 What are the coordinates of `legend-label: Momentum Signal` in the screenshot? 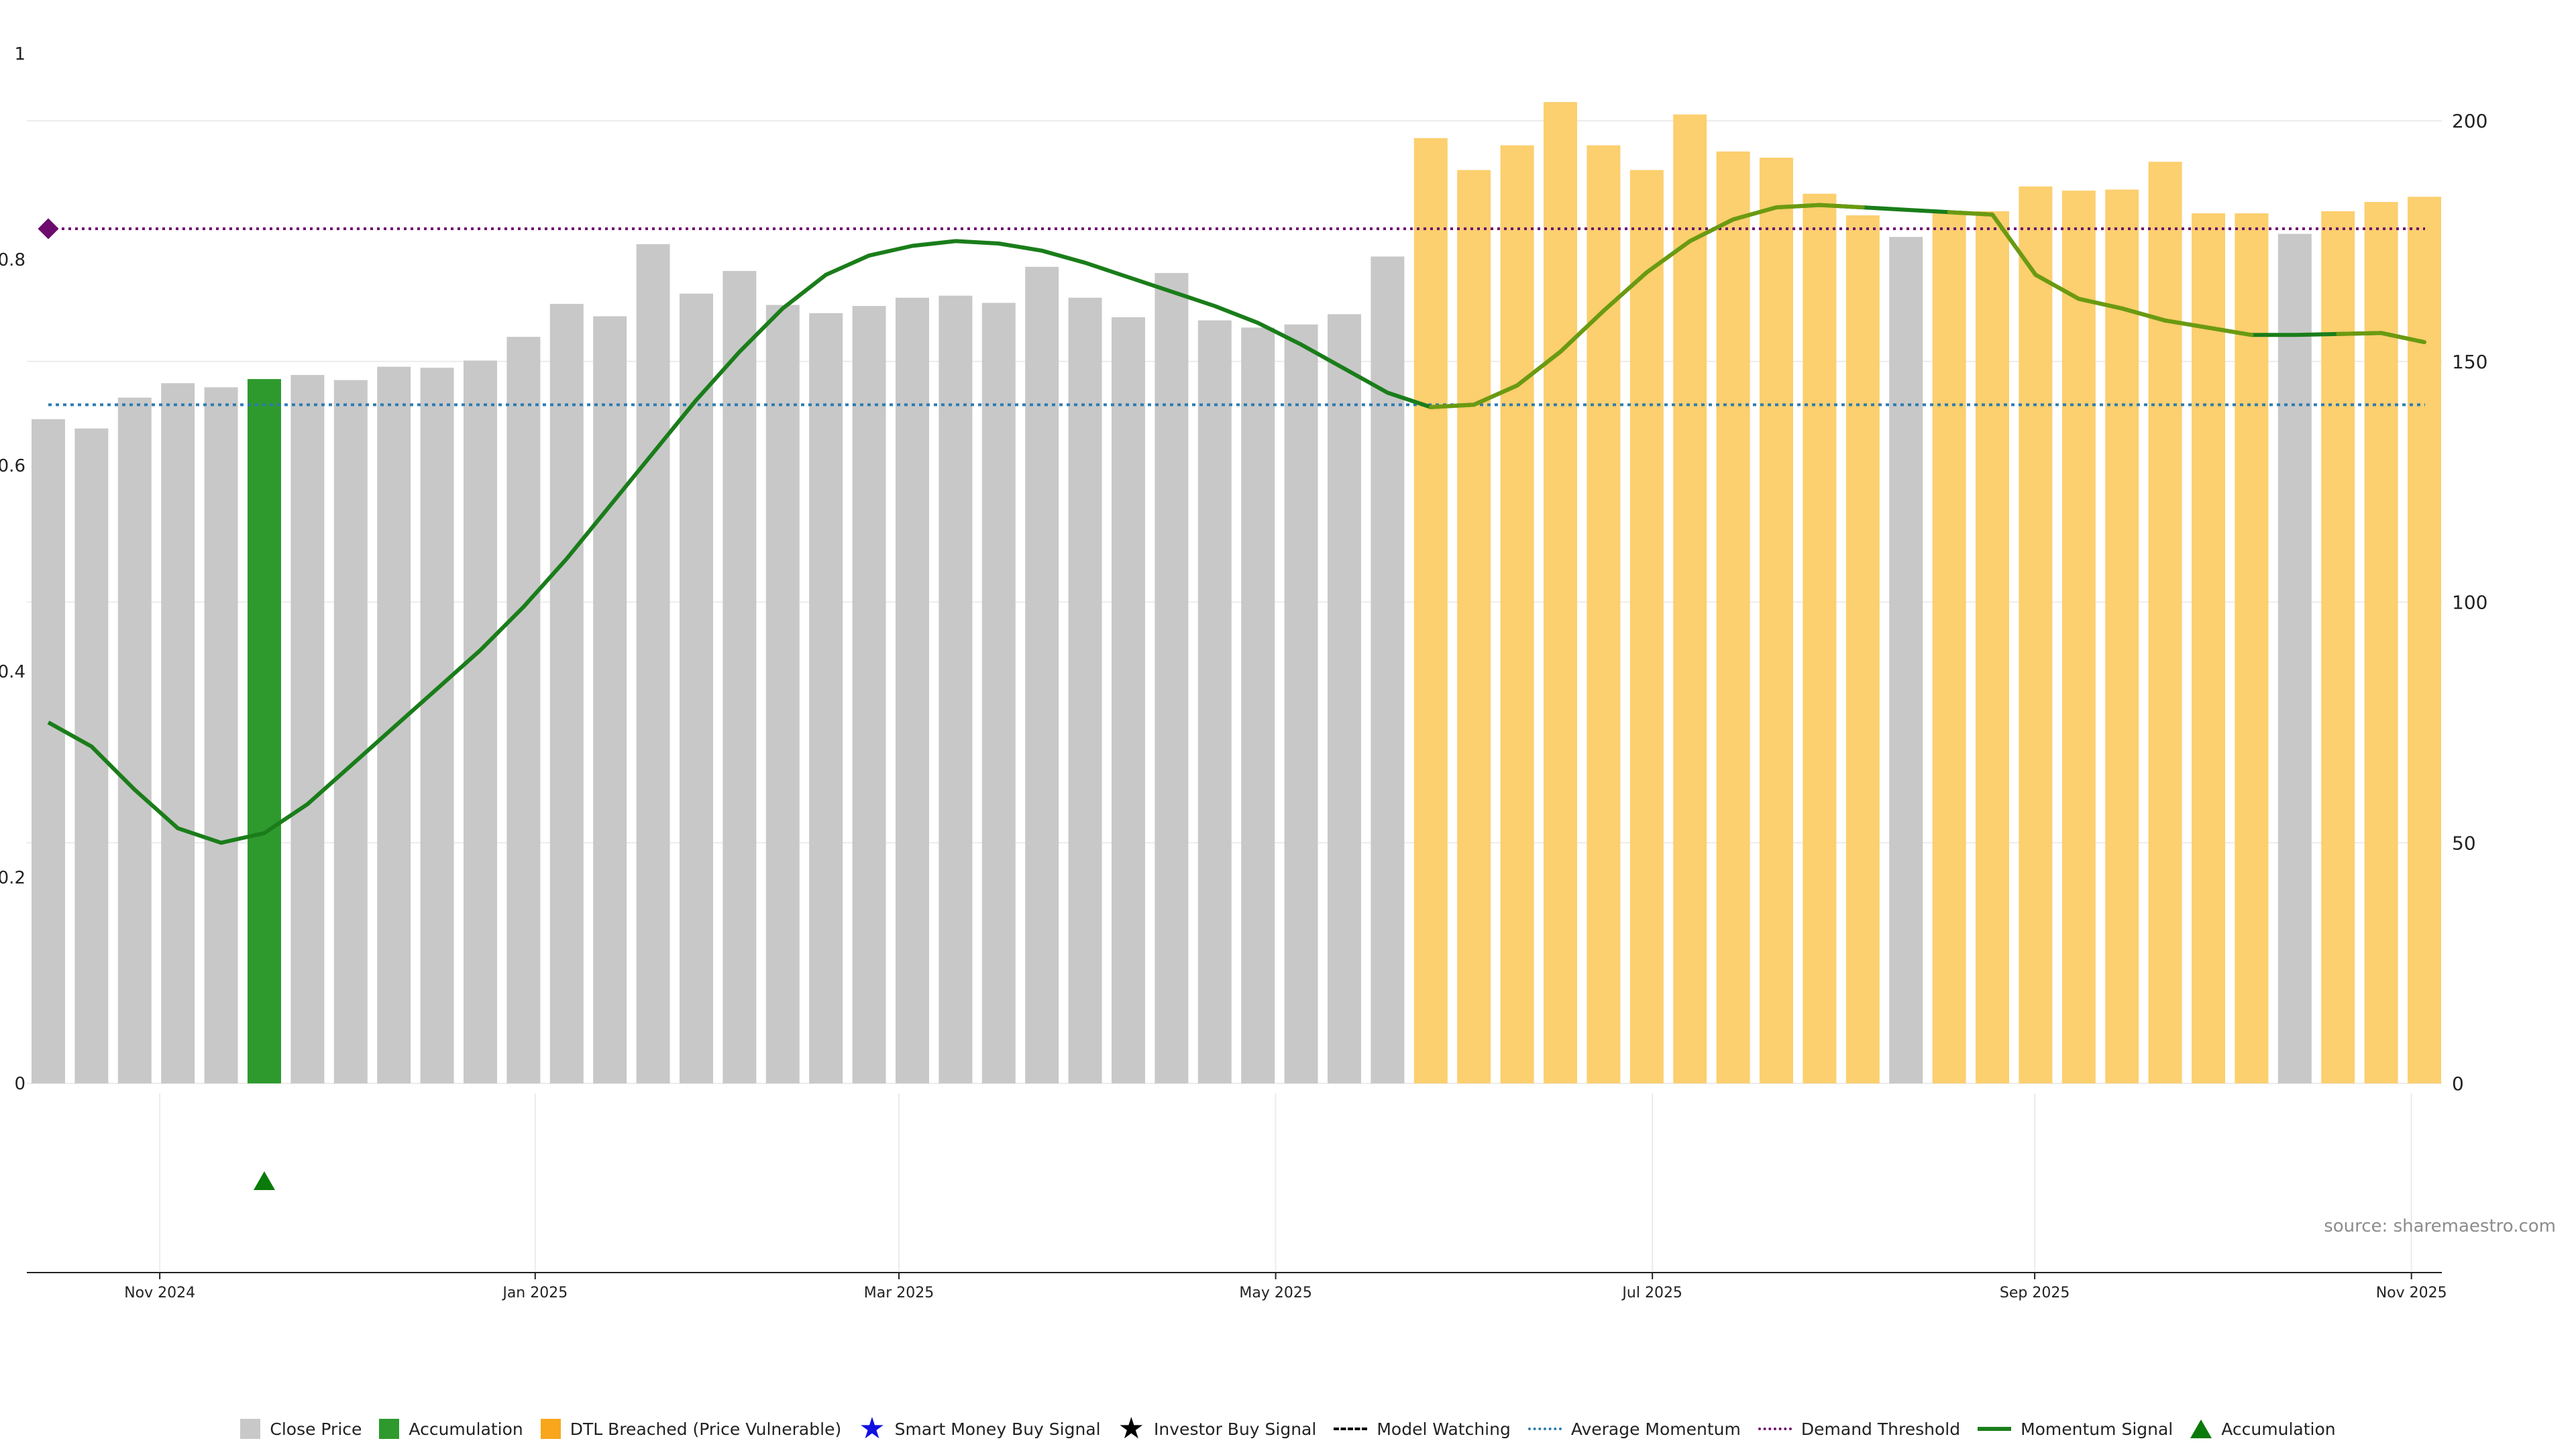 It's located at (2097, 1429).